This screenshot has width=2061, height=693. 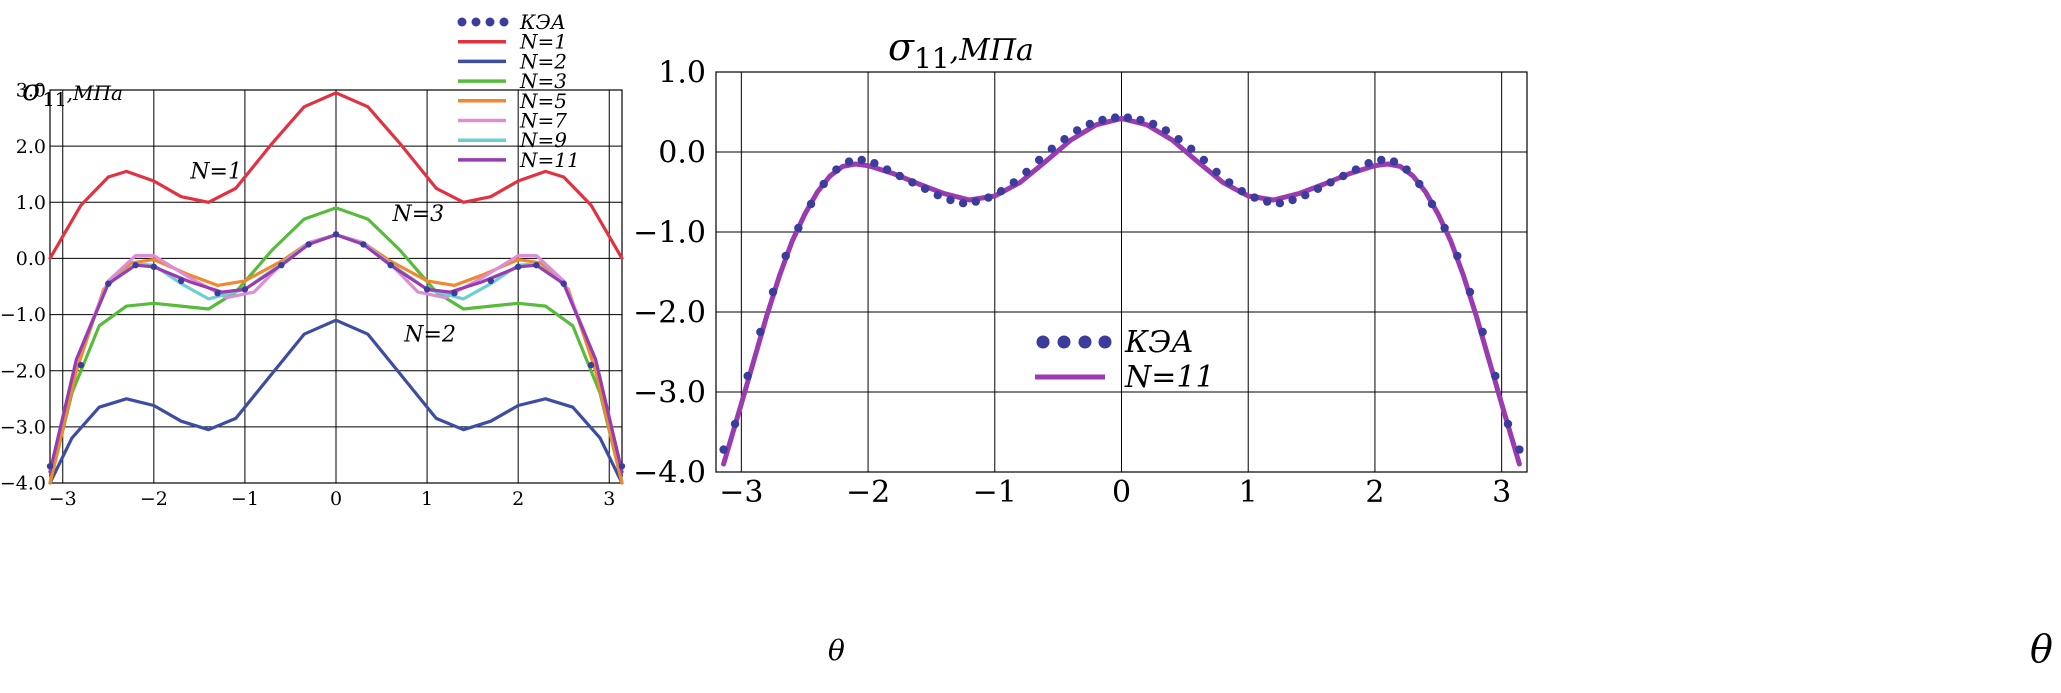 What do you see at coordinates (549, 160) in the screenshot?
I see `legend-label: N=11` at bounding box center [549, 160].